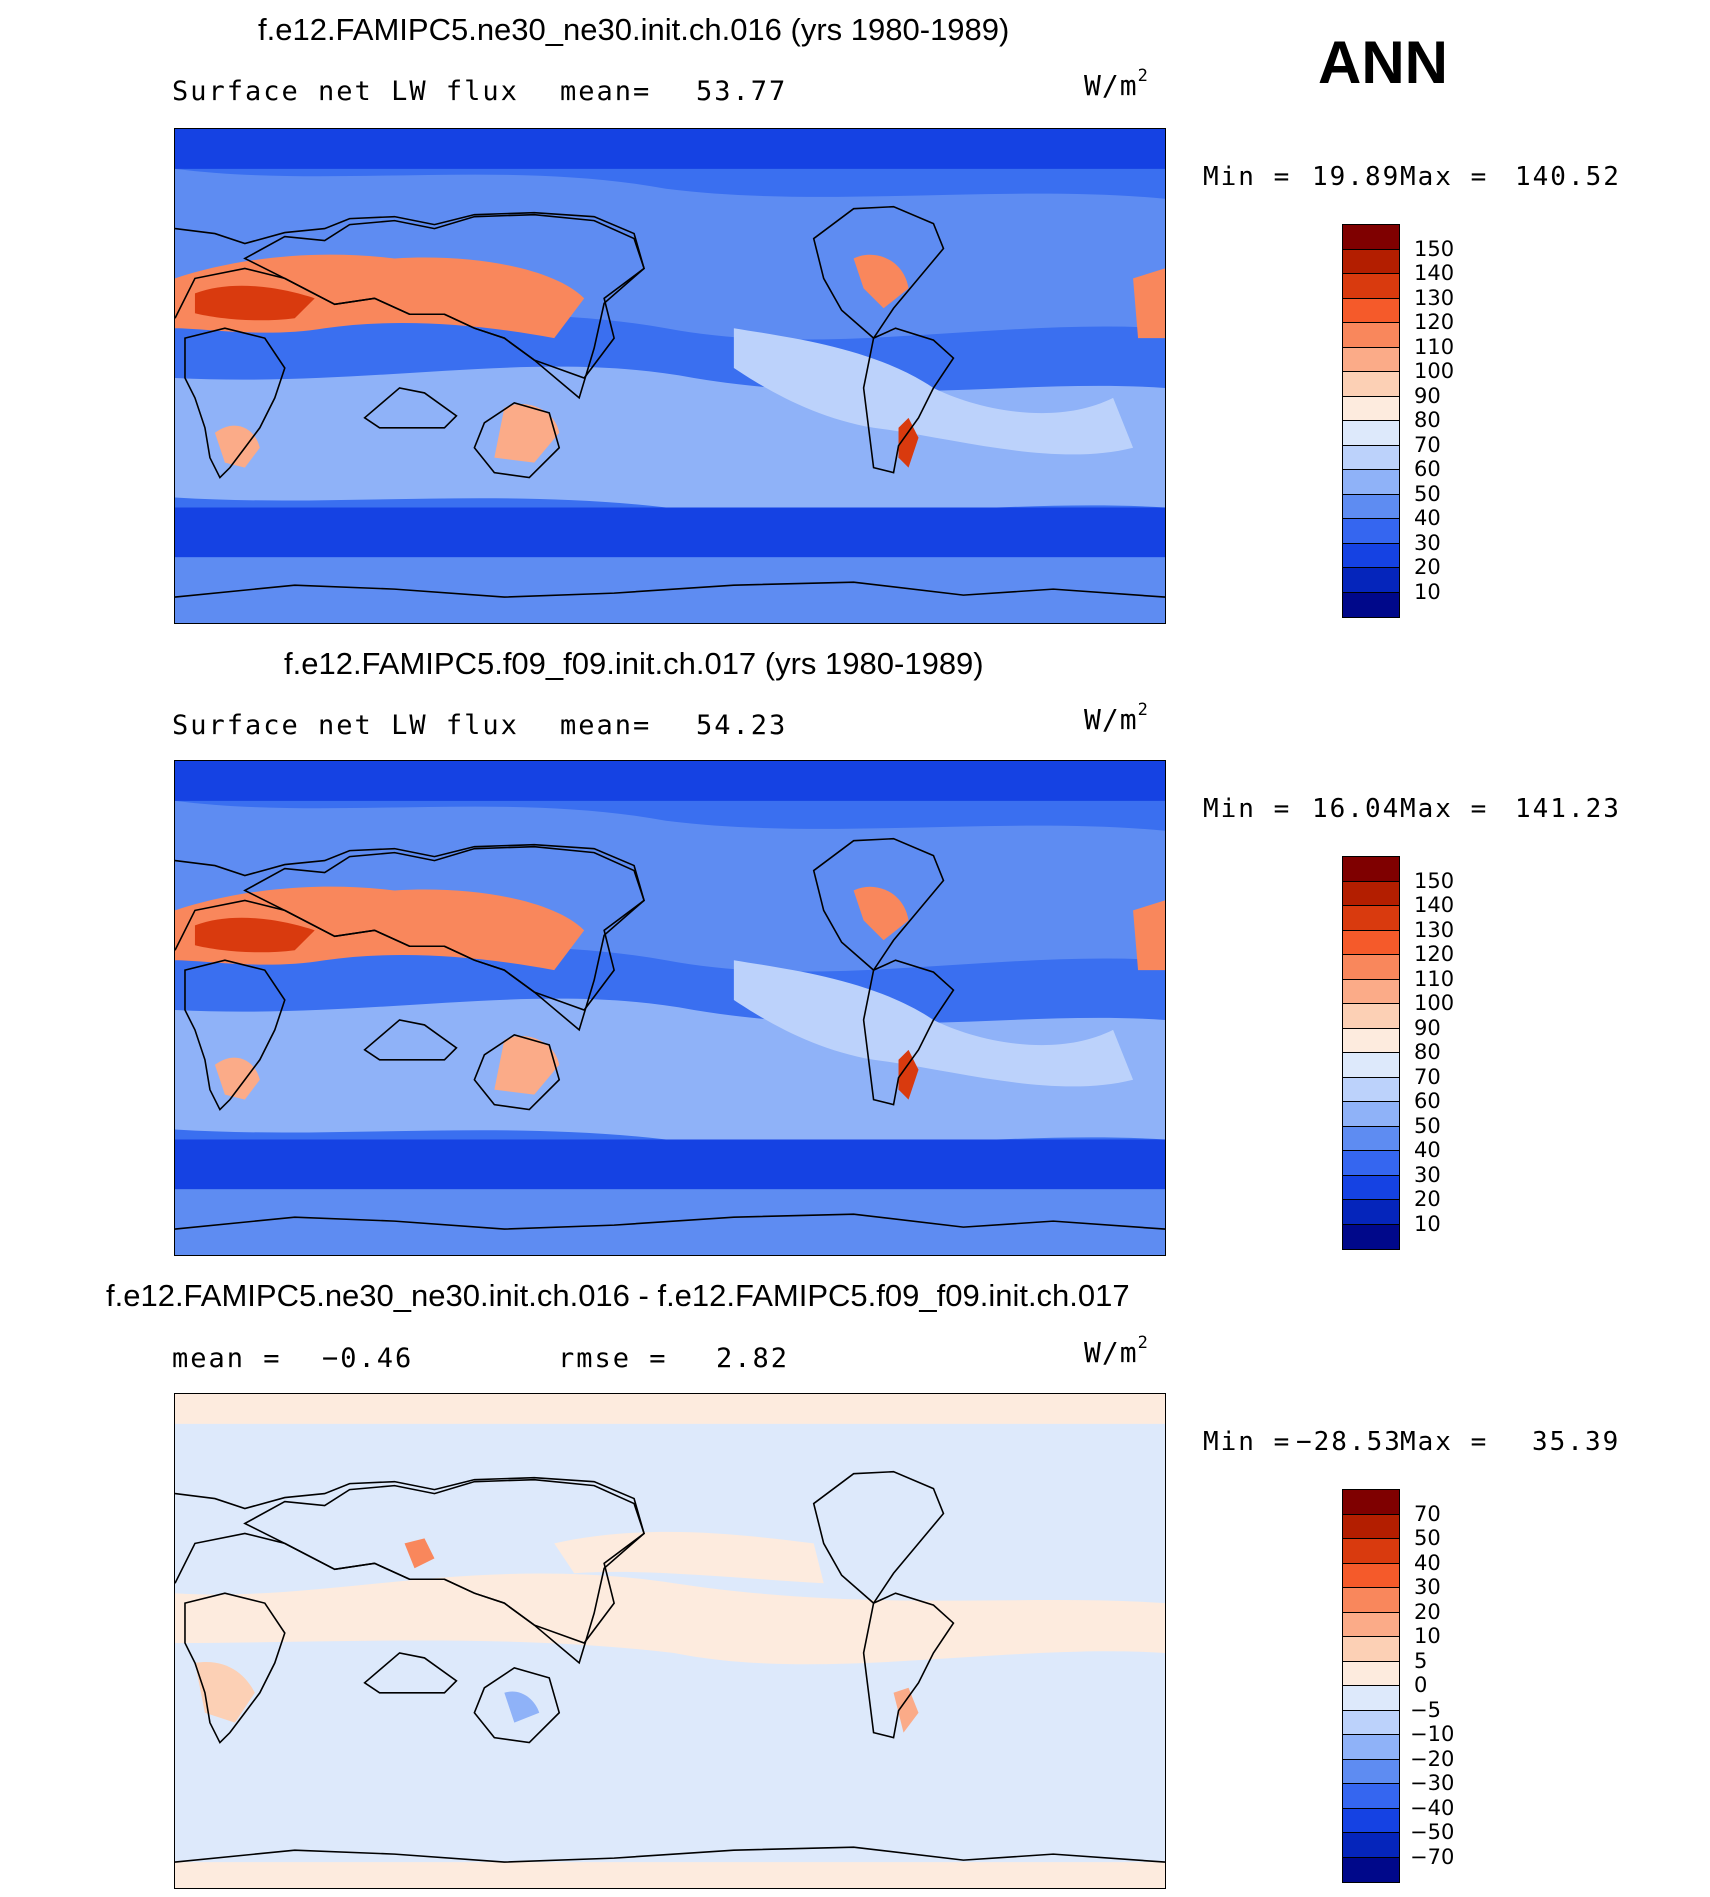  Describe the element at coordinates (742, 91) in the screenshot. I see `panel-1-mean-value: 53.77` at that location.